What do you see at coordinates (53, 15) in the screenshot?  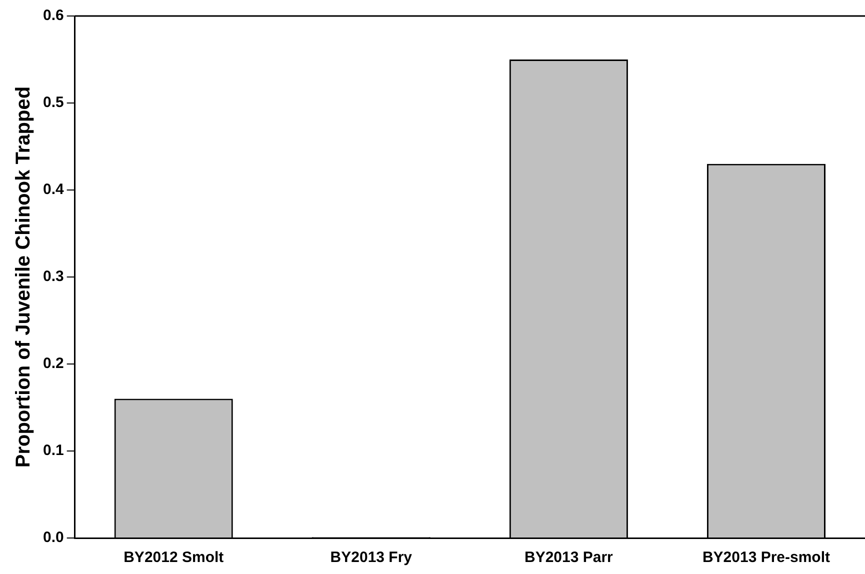 I see `y-tick-label: 0.6` at bounding box center [53, 15].